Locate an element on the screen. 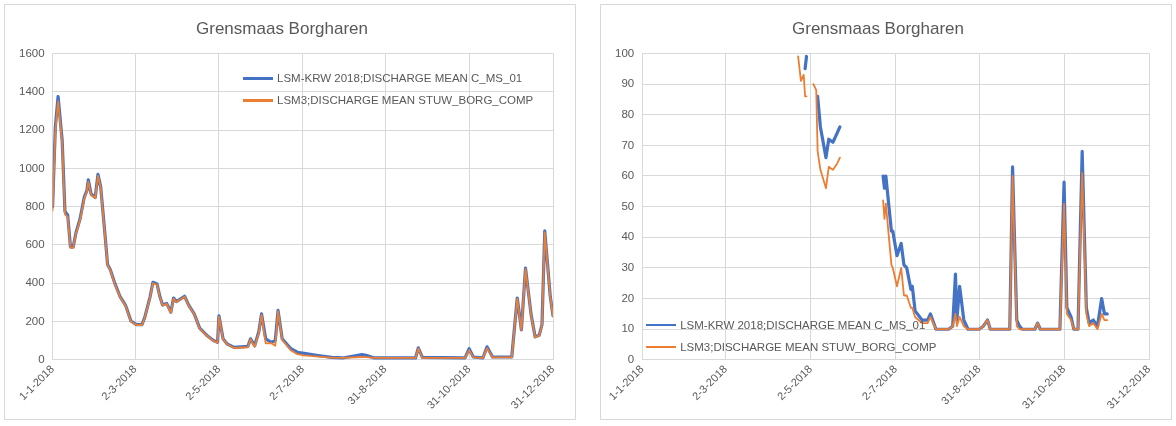  y-tick-label: 1400 is located at coordinates (31, 90).